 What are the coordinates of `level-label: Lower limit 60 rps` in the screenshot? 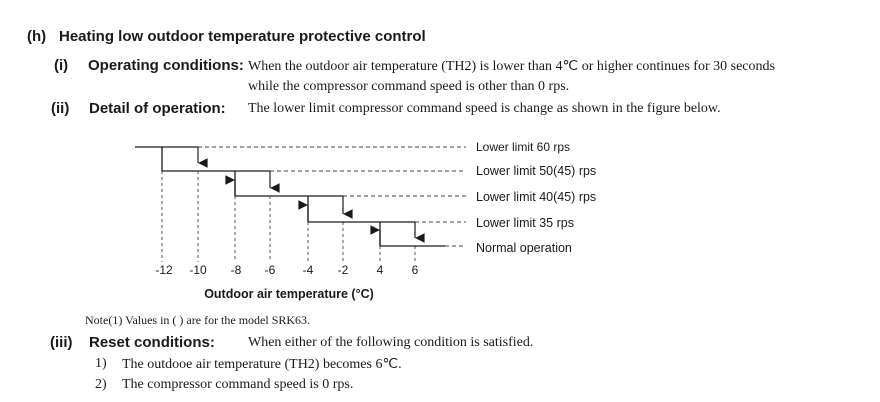 It's located at (523, 147).